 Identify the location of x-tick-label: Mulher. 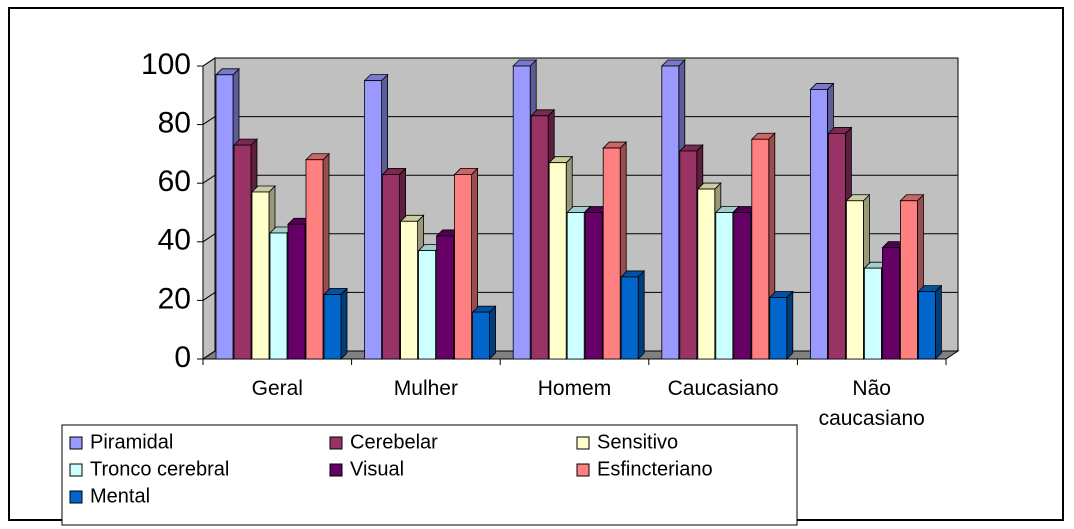
(425, 388).